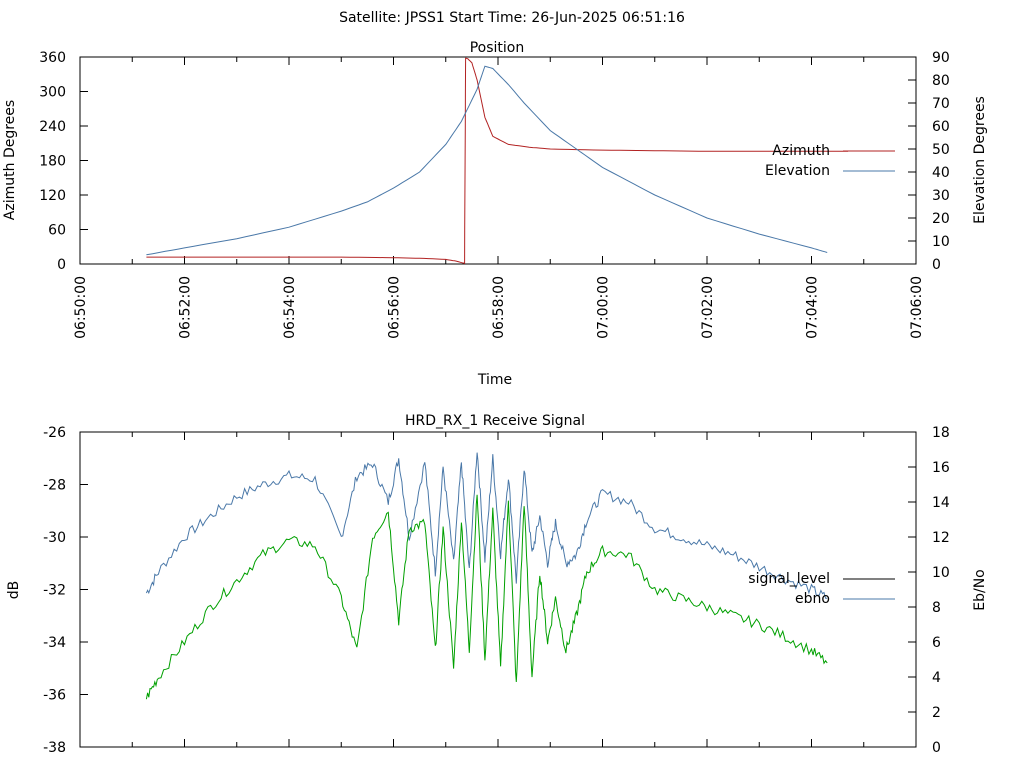 The image size is (1024, 768). Describe the element at coordinates (14, 590) in the screenshot. I see `receive-signal-y-axis-label: dB` at that location.